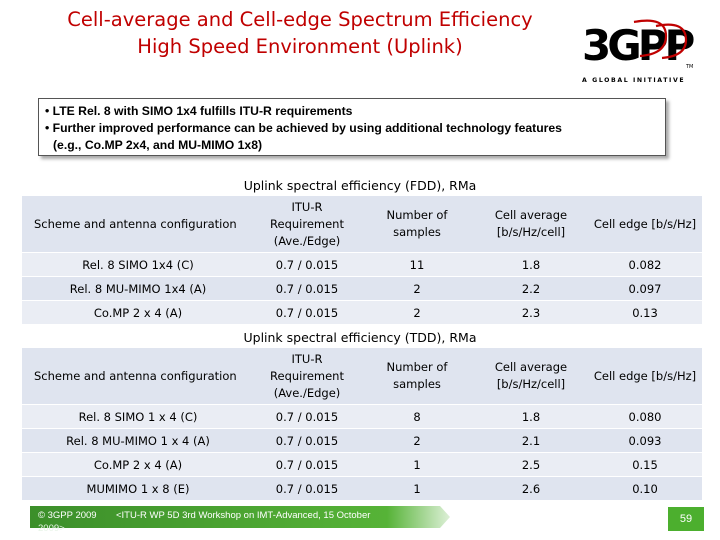 This screenshot has height=540, width=720. What do you see at coordinates (51, 528) in the screenshot?
I see `footer-event-continuation: 2009>` at bounding box center [51, 528].